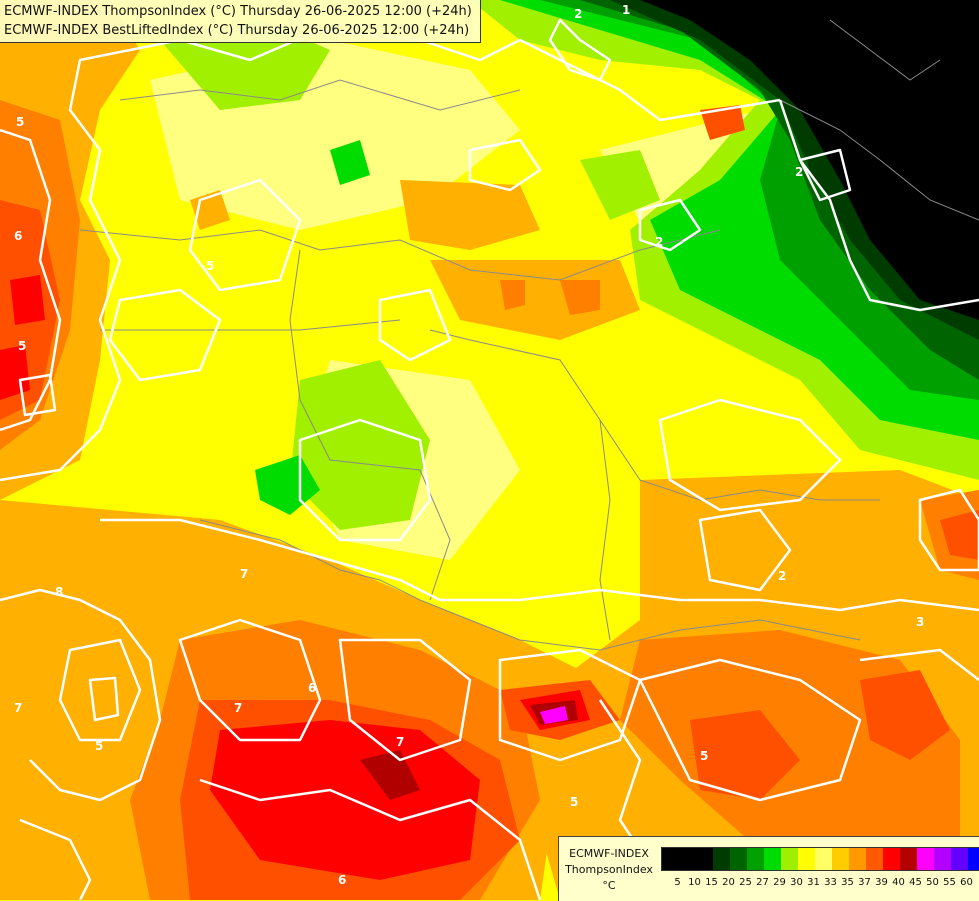 This screenshot has width=979, height=901. What do you see at coordinates (949, 882) in the screenshot?
I see `legend-tick-label: 55` at bounding box center [949, 882].